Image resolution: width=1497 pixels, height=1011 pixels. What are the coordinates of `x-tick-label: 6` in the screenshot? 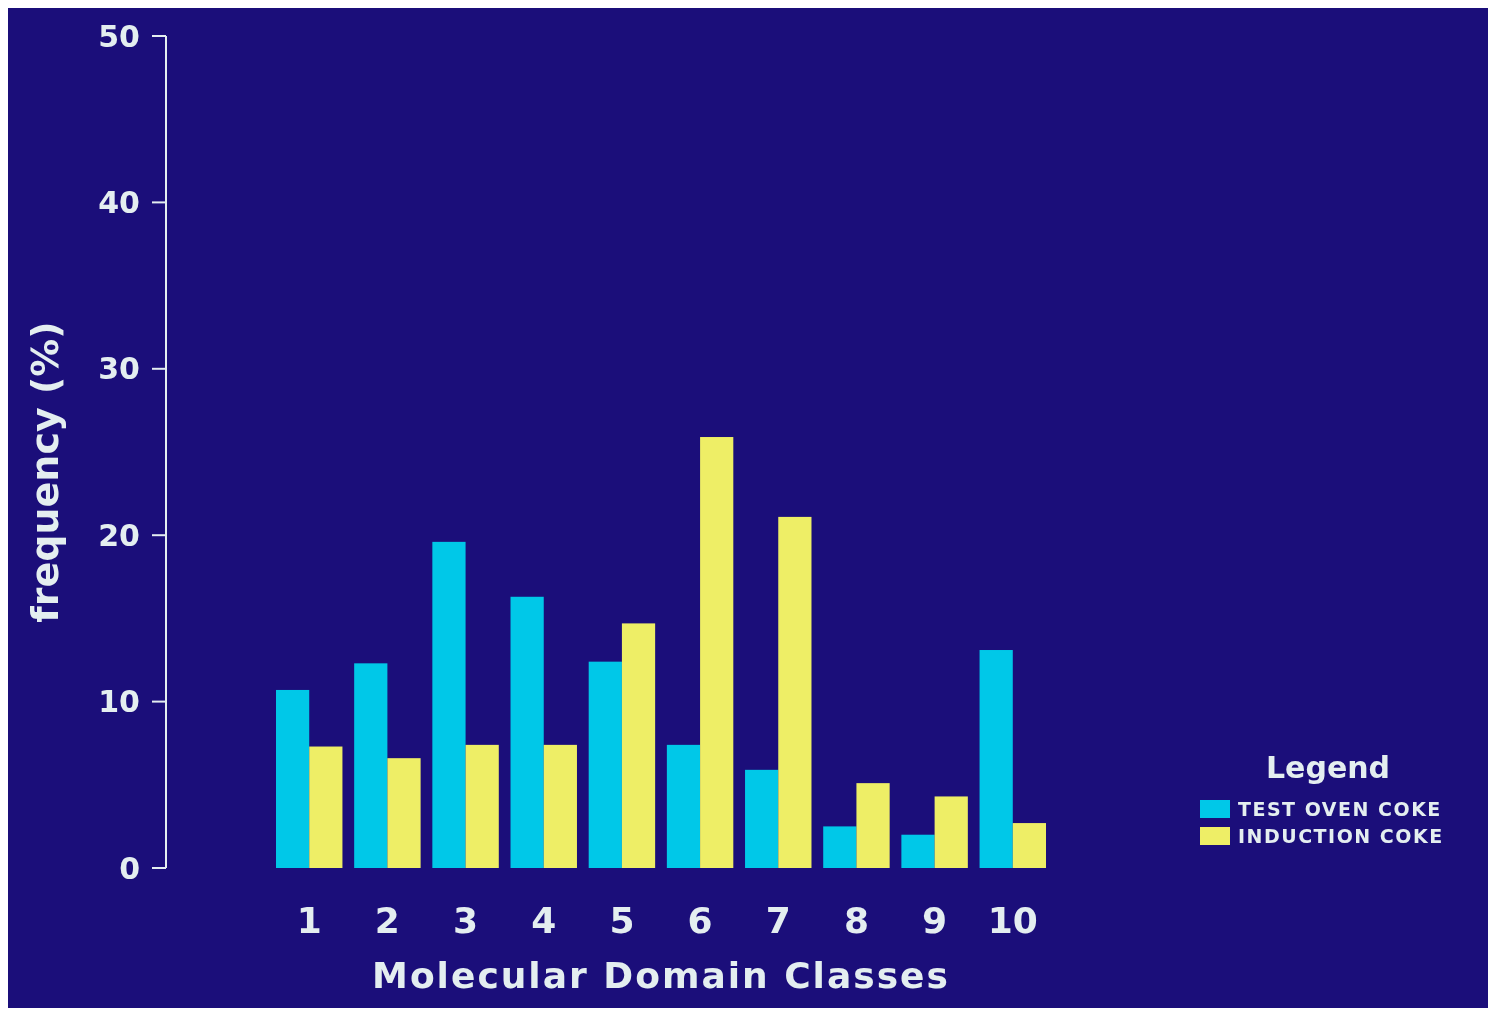 It's located at (700, 920).